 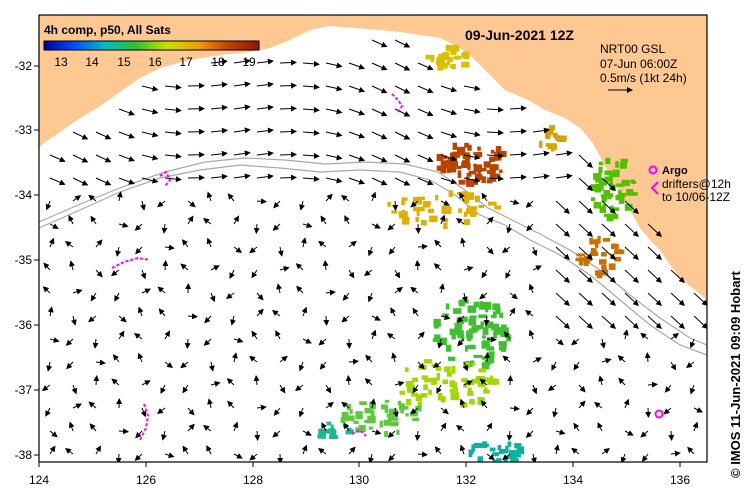 I want to click on current-scale-label: 0.5m/s (1kt 24h), so click(x=643, y=78).